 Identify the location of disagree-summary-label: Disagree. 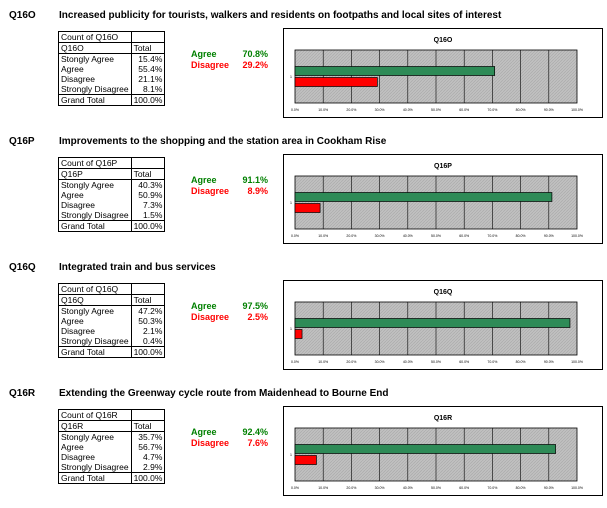
(210, 65).